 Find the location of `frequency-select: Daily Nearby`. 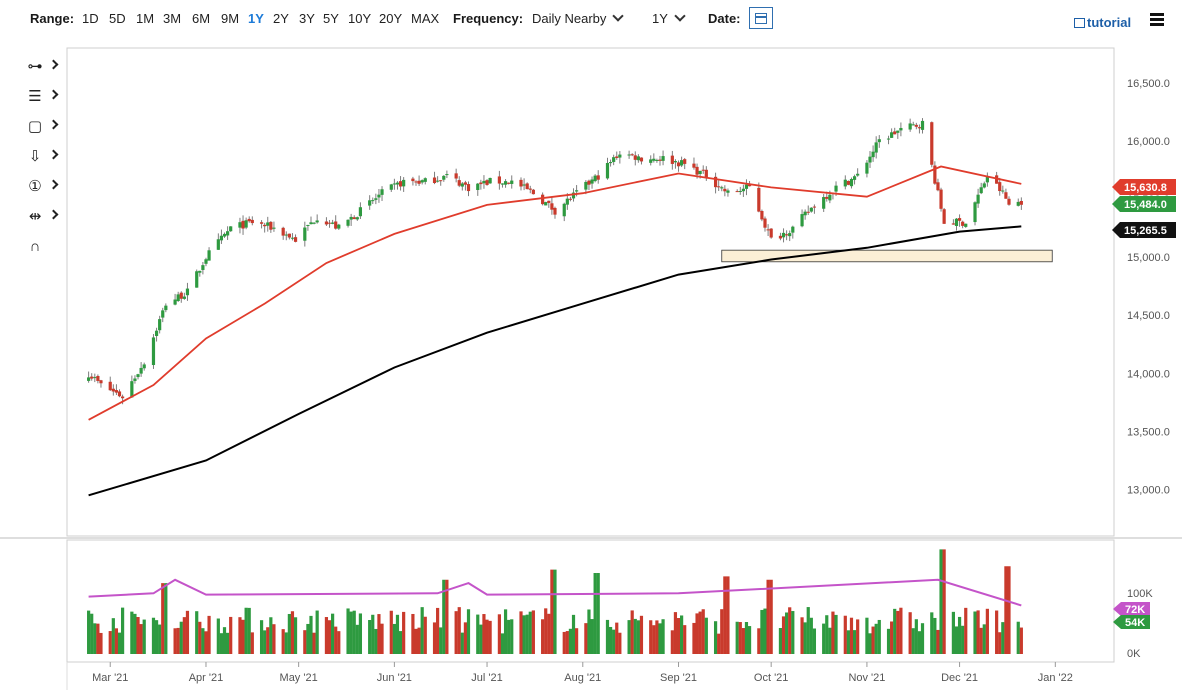

frequency-select: Daily Nearby is located at coordinates (578, 19).